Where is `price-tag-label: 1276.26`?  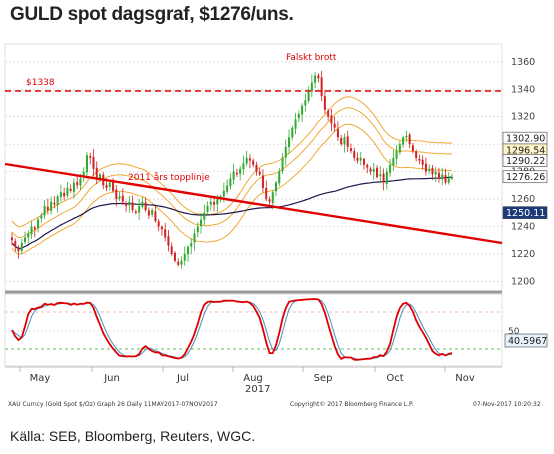
price-tag-label: 1276.26 is located at coordinates (525, 177).